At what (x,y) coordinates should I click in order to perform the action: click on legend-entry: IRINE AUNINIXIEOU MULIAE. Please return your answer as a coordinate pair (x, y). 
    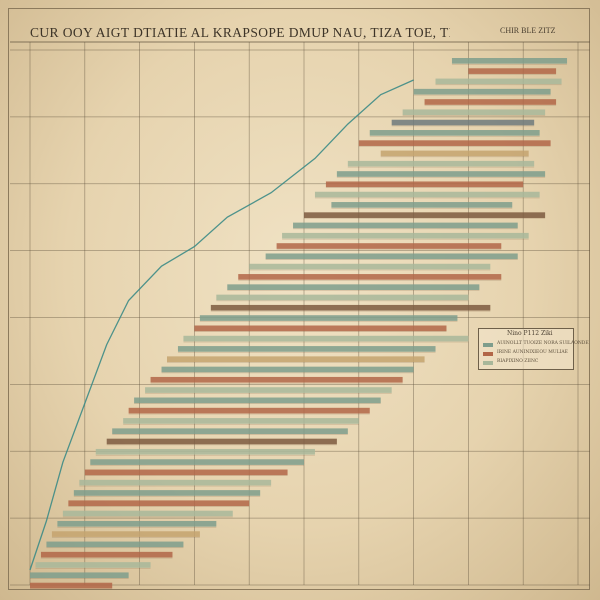
    Looking at the image, I should click on (527, 353).